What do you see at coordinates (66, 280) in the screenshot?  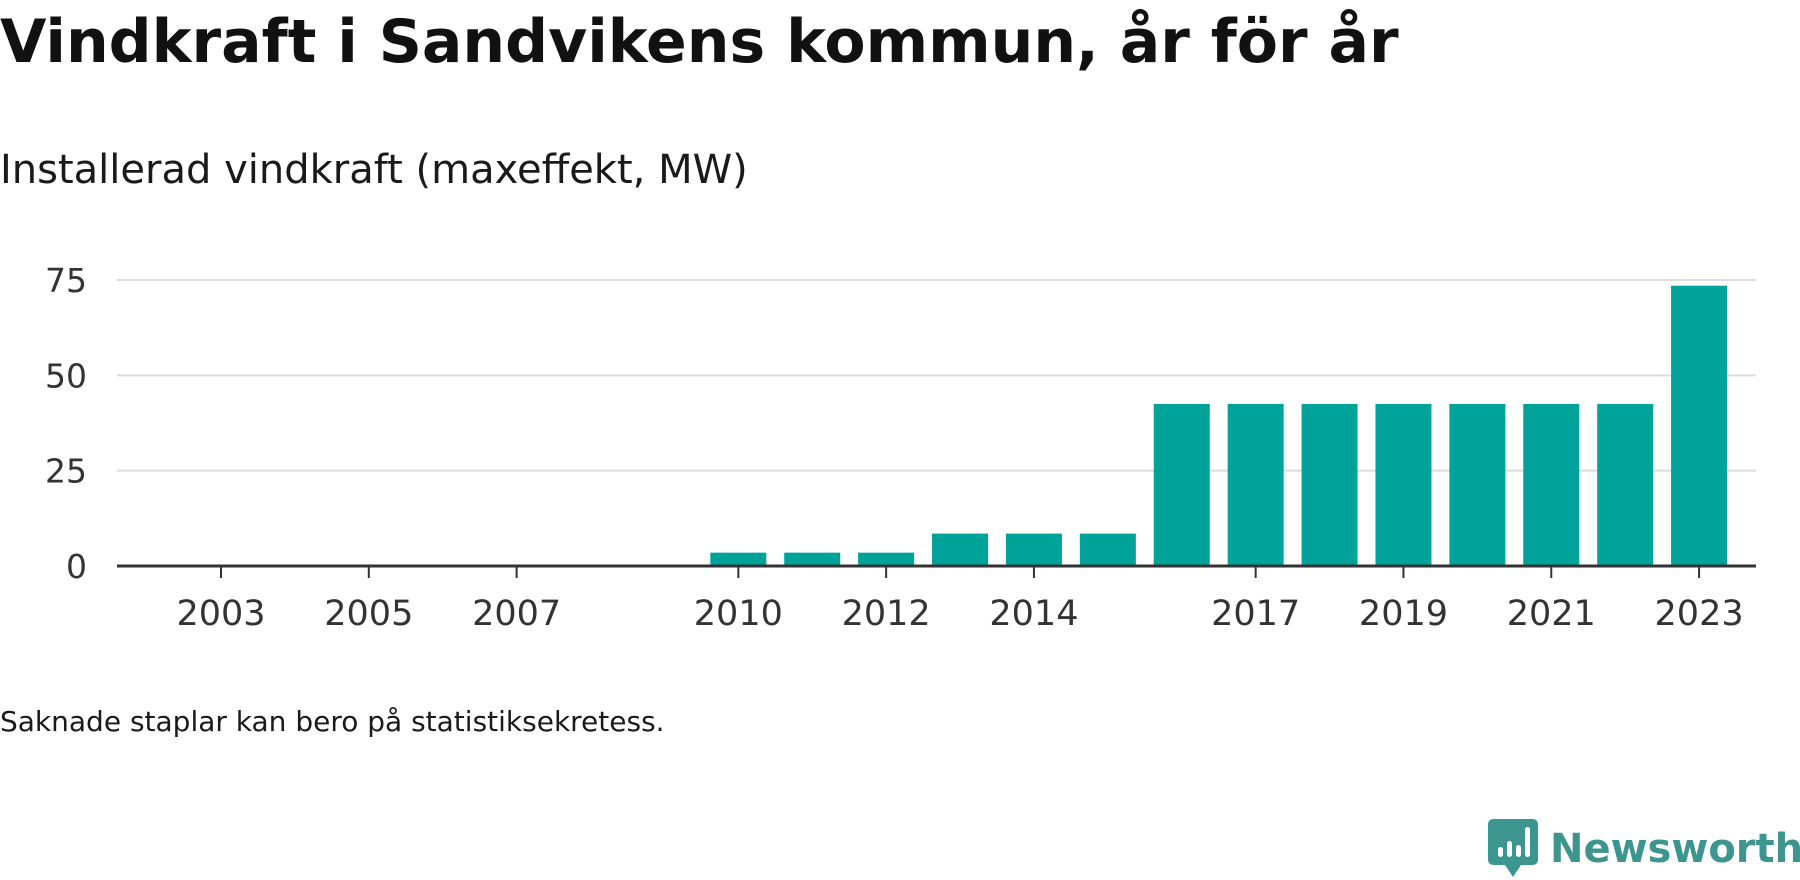 I see `y-tick-label: 75` at bounding box center [66, 280].